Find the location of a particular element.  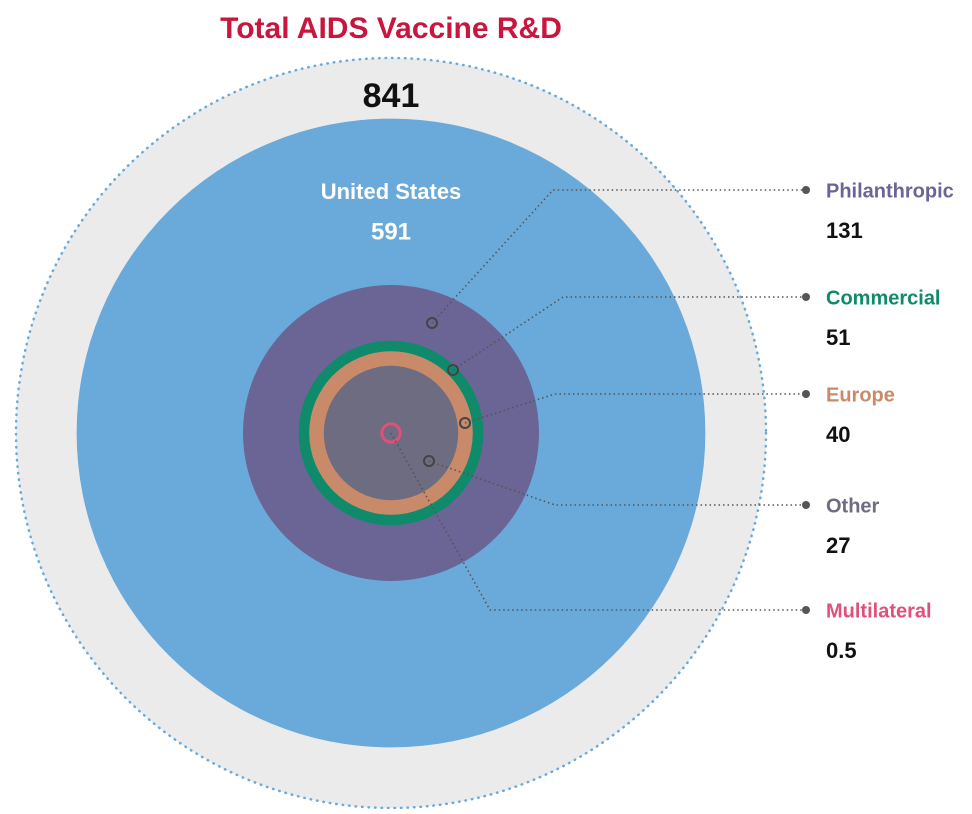

inside-label-name: United States is located at coordinates (391, 191).